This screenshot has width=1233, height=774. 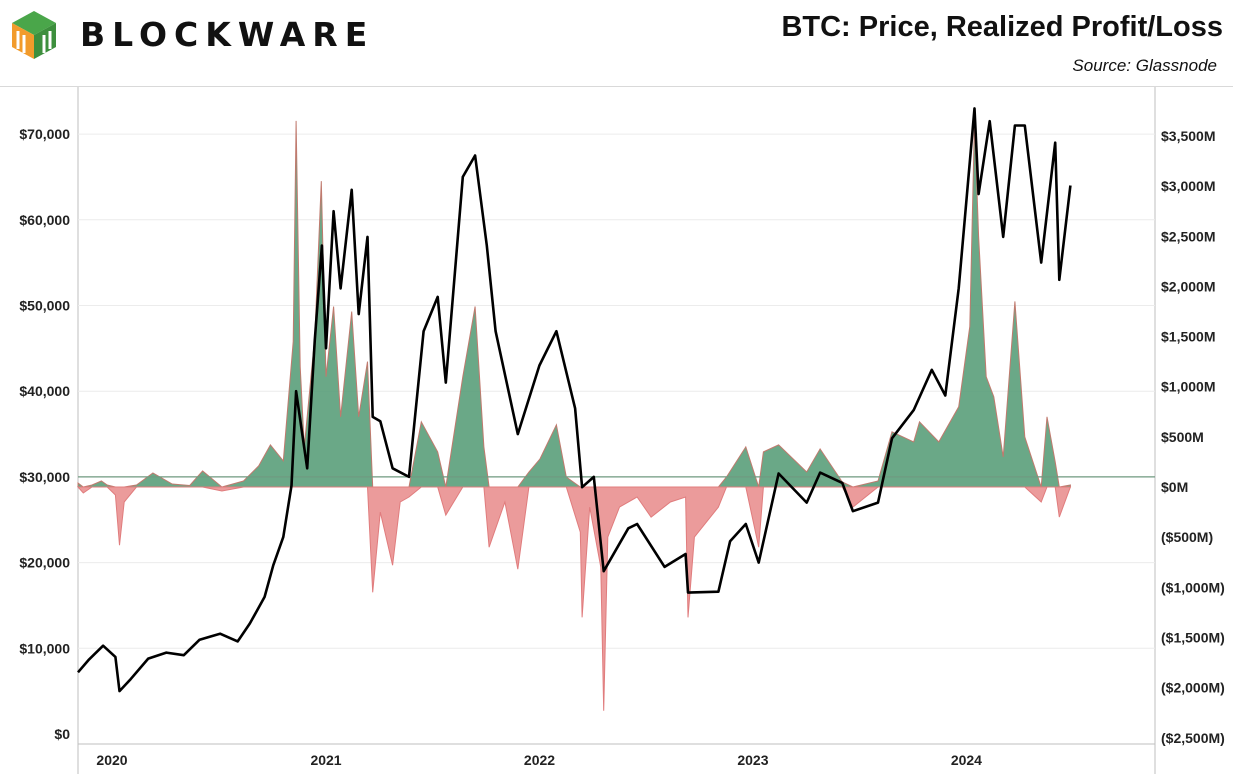 I want to click on right-axis-tick-label: $1,000M, so click(x=1188, y=387).